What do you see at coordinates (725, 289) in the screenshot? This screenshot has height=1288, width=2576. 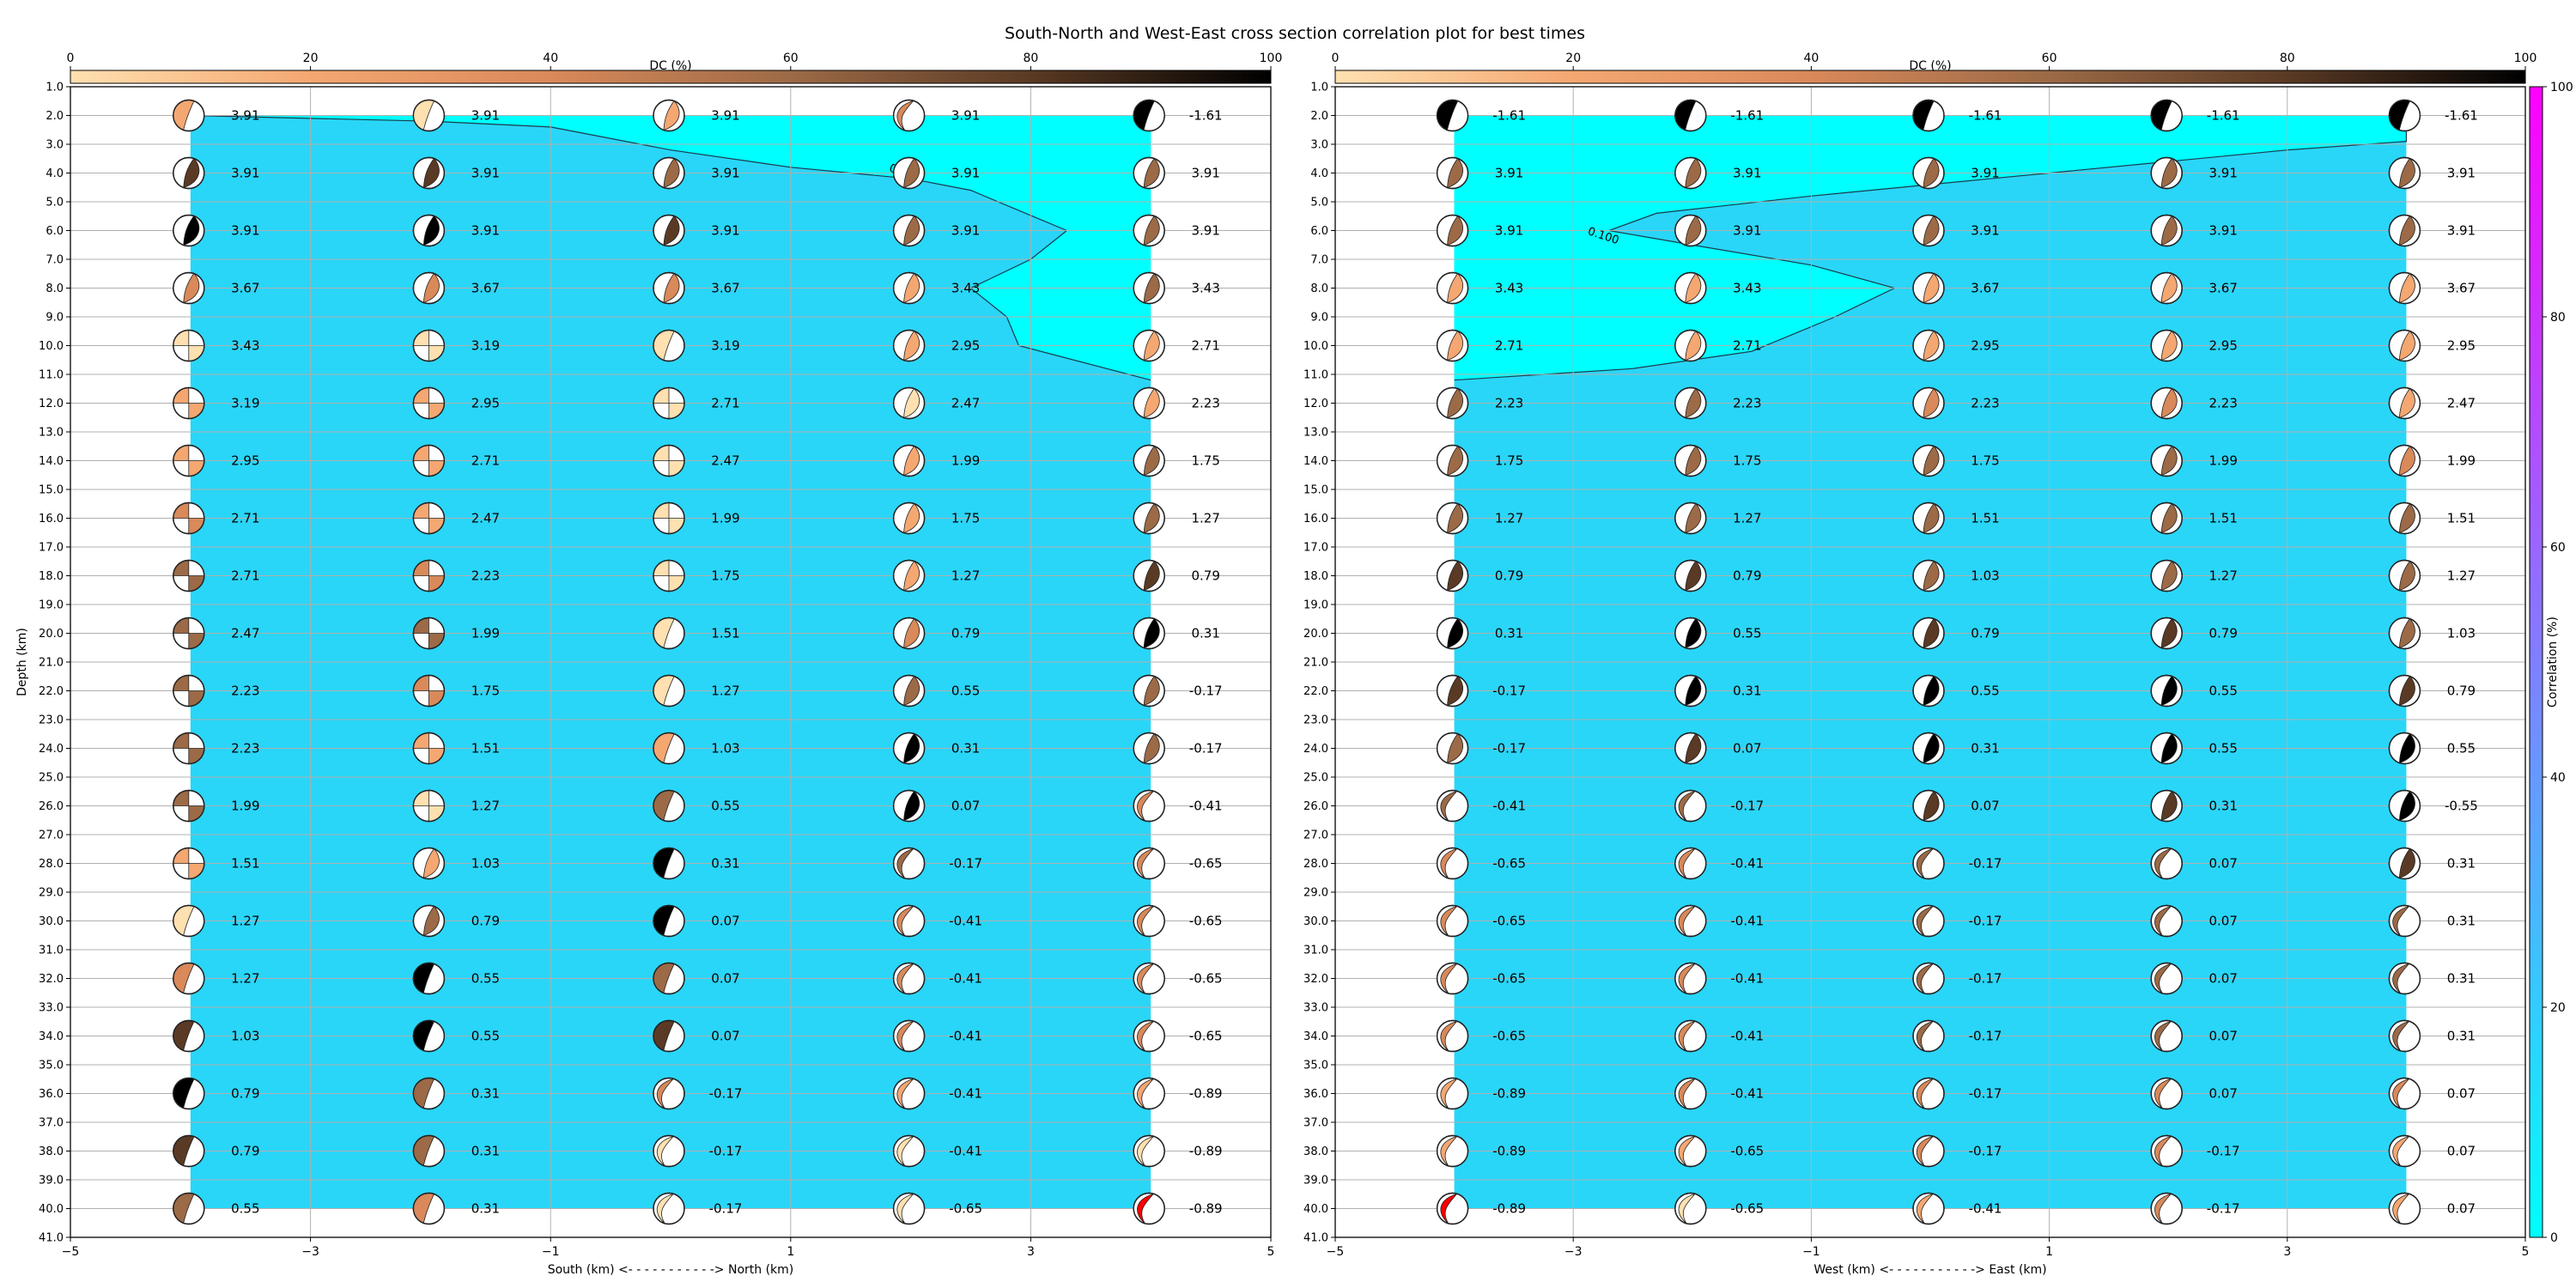 I see `time-label: 3.67` at bounding box center [725, 289].